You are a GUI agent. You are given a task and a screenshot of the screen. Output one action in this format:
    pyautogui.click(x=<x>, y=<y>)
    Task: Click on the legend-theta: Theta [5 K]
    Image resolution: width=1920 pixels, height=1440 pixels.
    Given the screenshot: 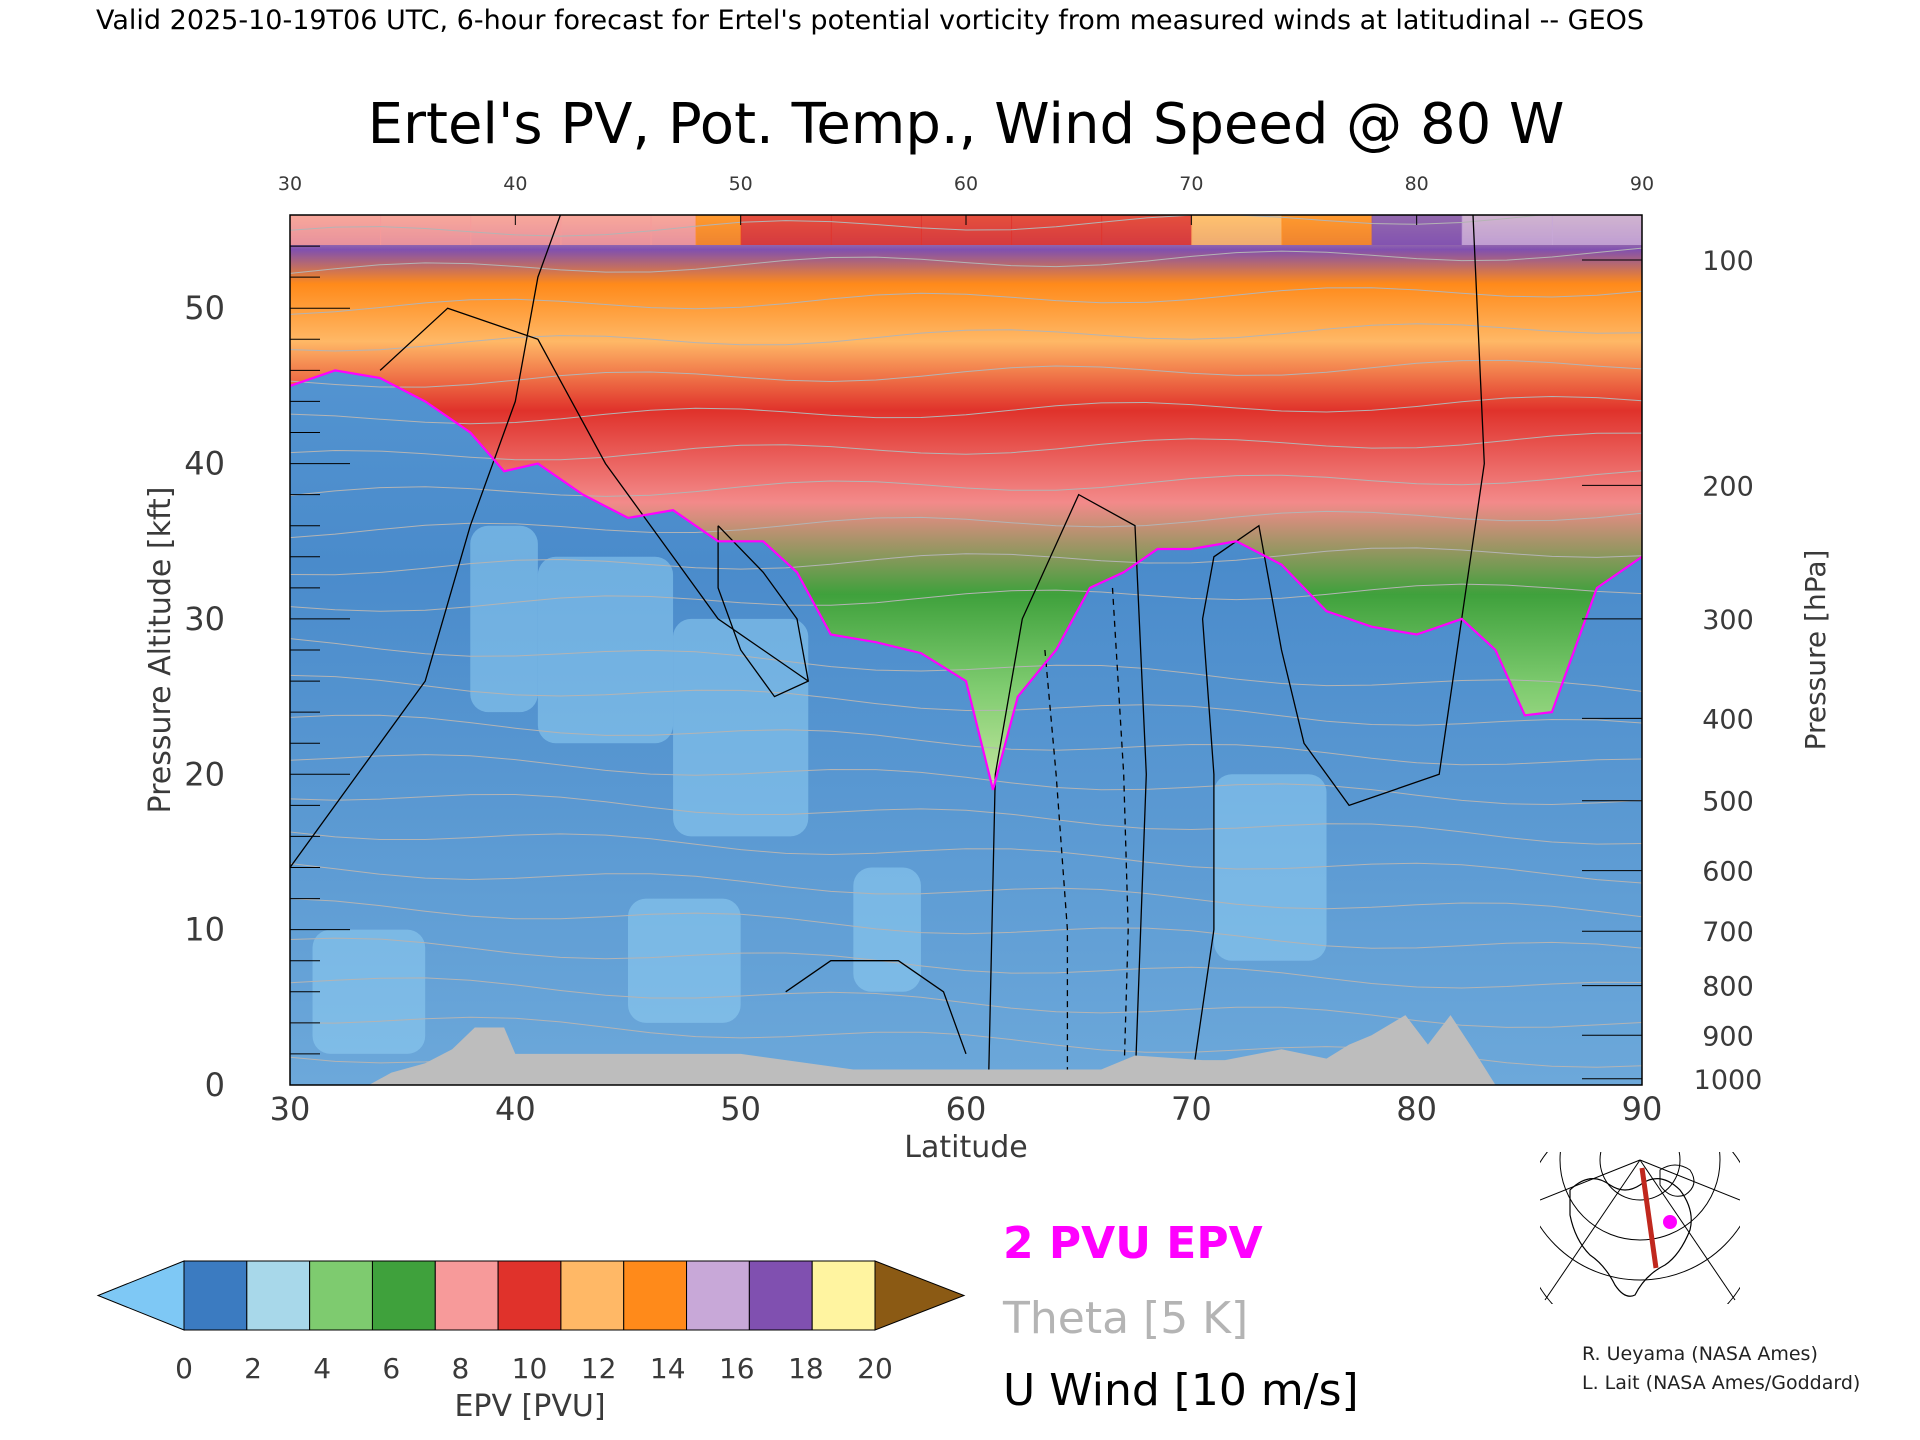 What is the action you would take?
    pyautogui.click(x=1125, y=1318)
    